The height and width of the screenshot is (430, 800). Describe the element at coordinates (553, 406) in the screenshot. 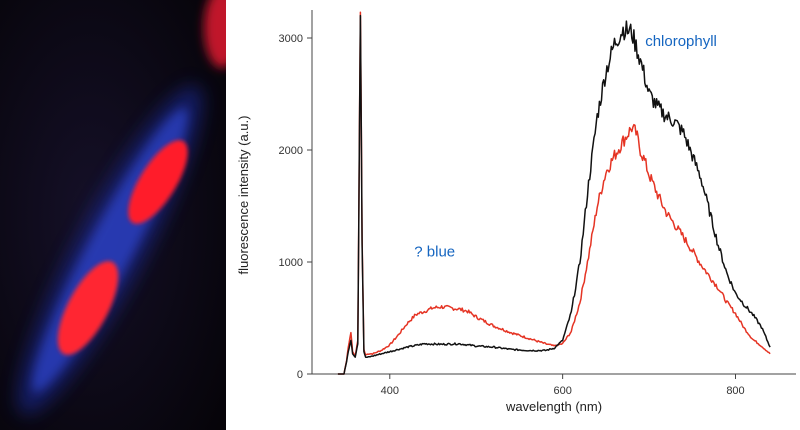

I see `x-axis-label: wavelength (nm)` at that location.